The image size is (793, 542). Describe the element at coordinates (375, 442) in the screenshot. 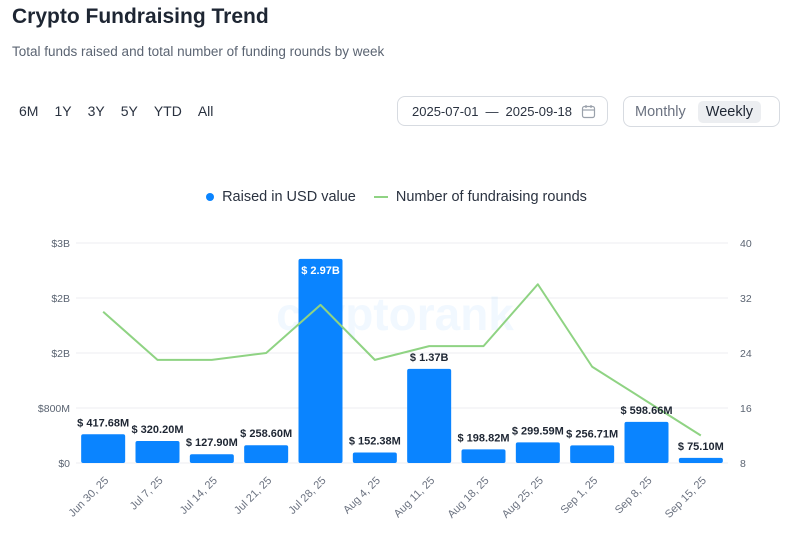

I see `bar-value-label: $ 152.38M` at that location.